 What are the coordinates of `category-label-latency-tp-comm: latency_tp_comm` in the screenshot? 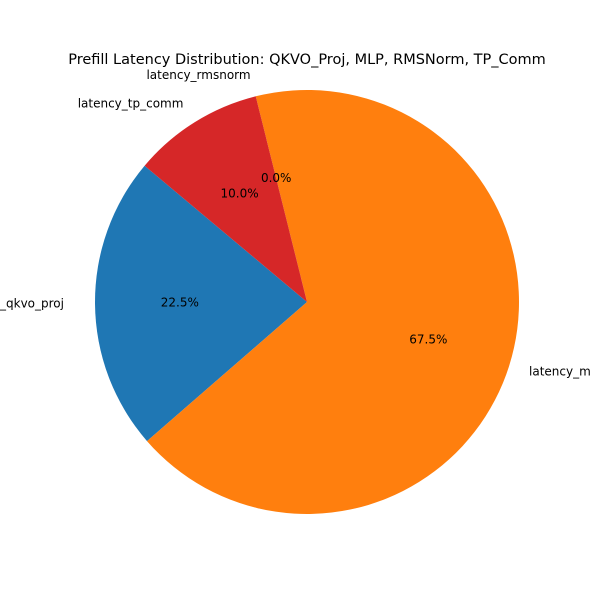 It's located at (131, 104).